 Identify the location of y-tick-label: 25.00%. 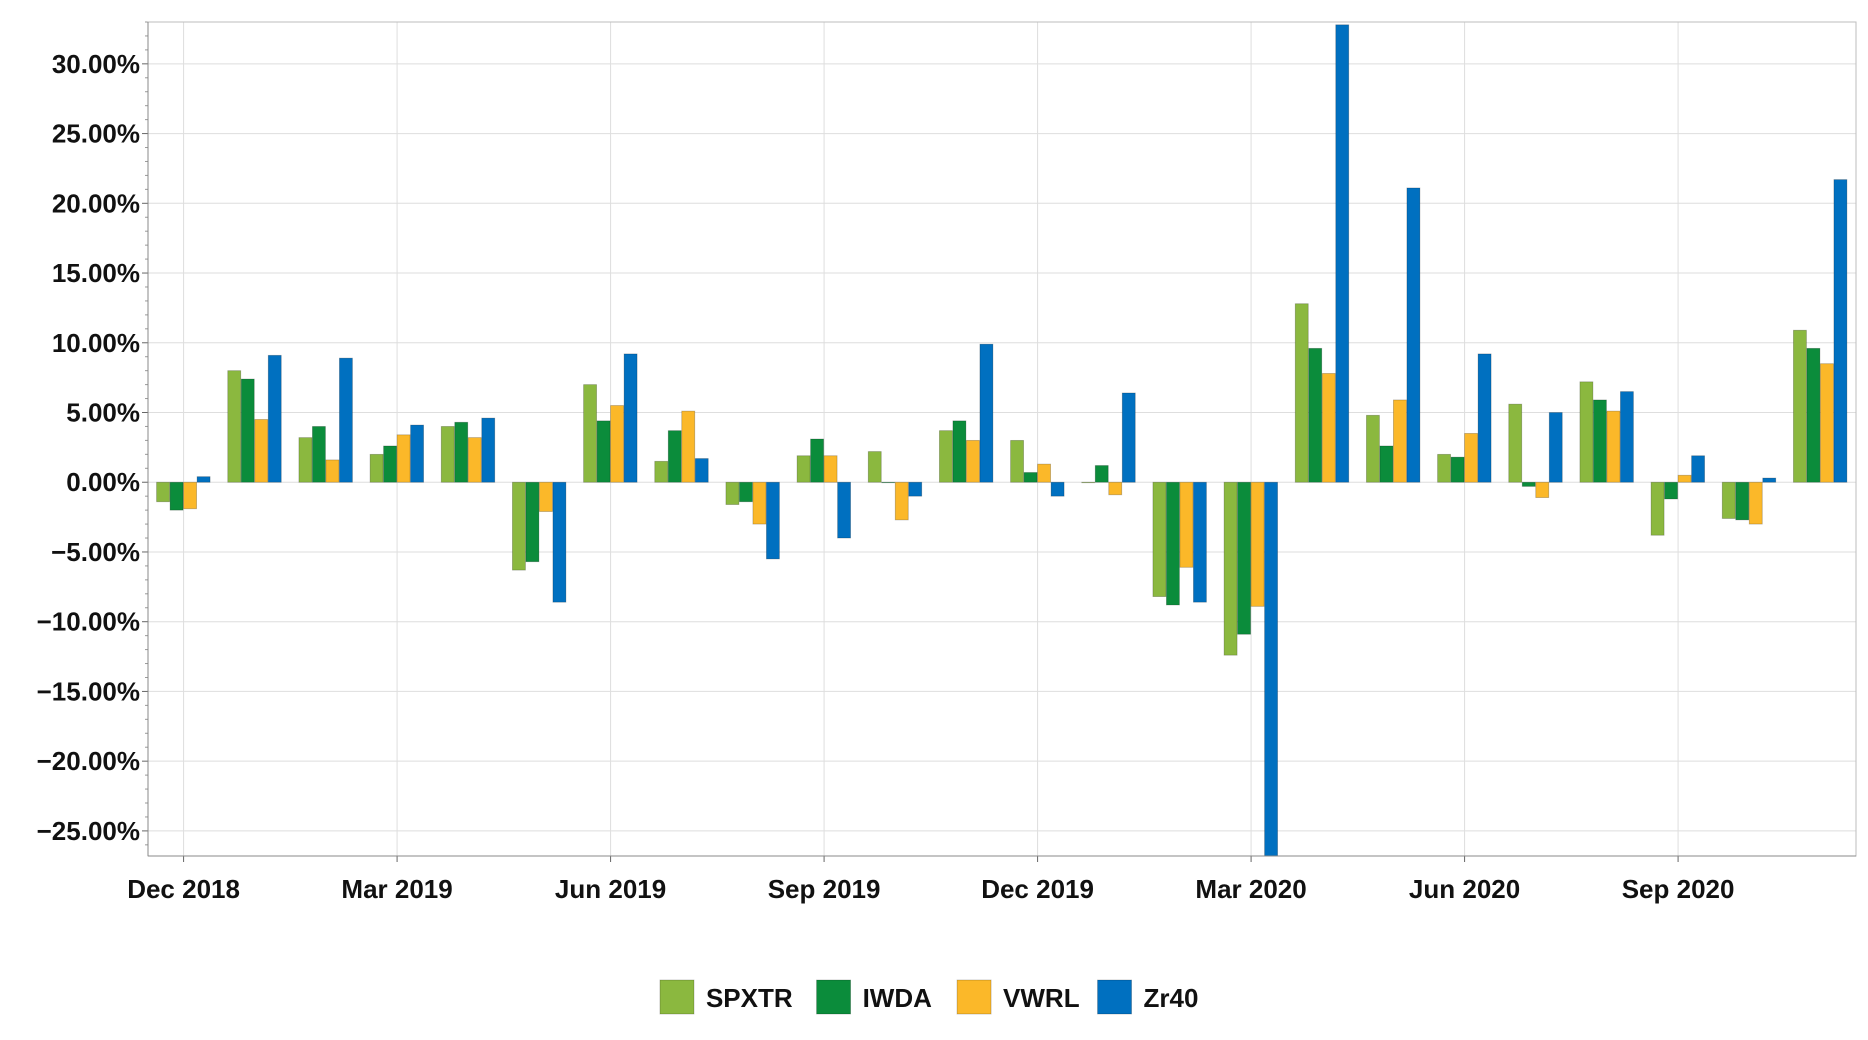
(96, 134).